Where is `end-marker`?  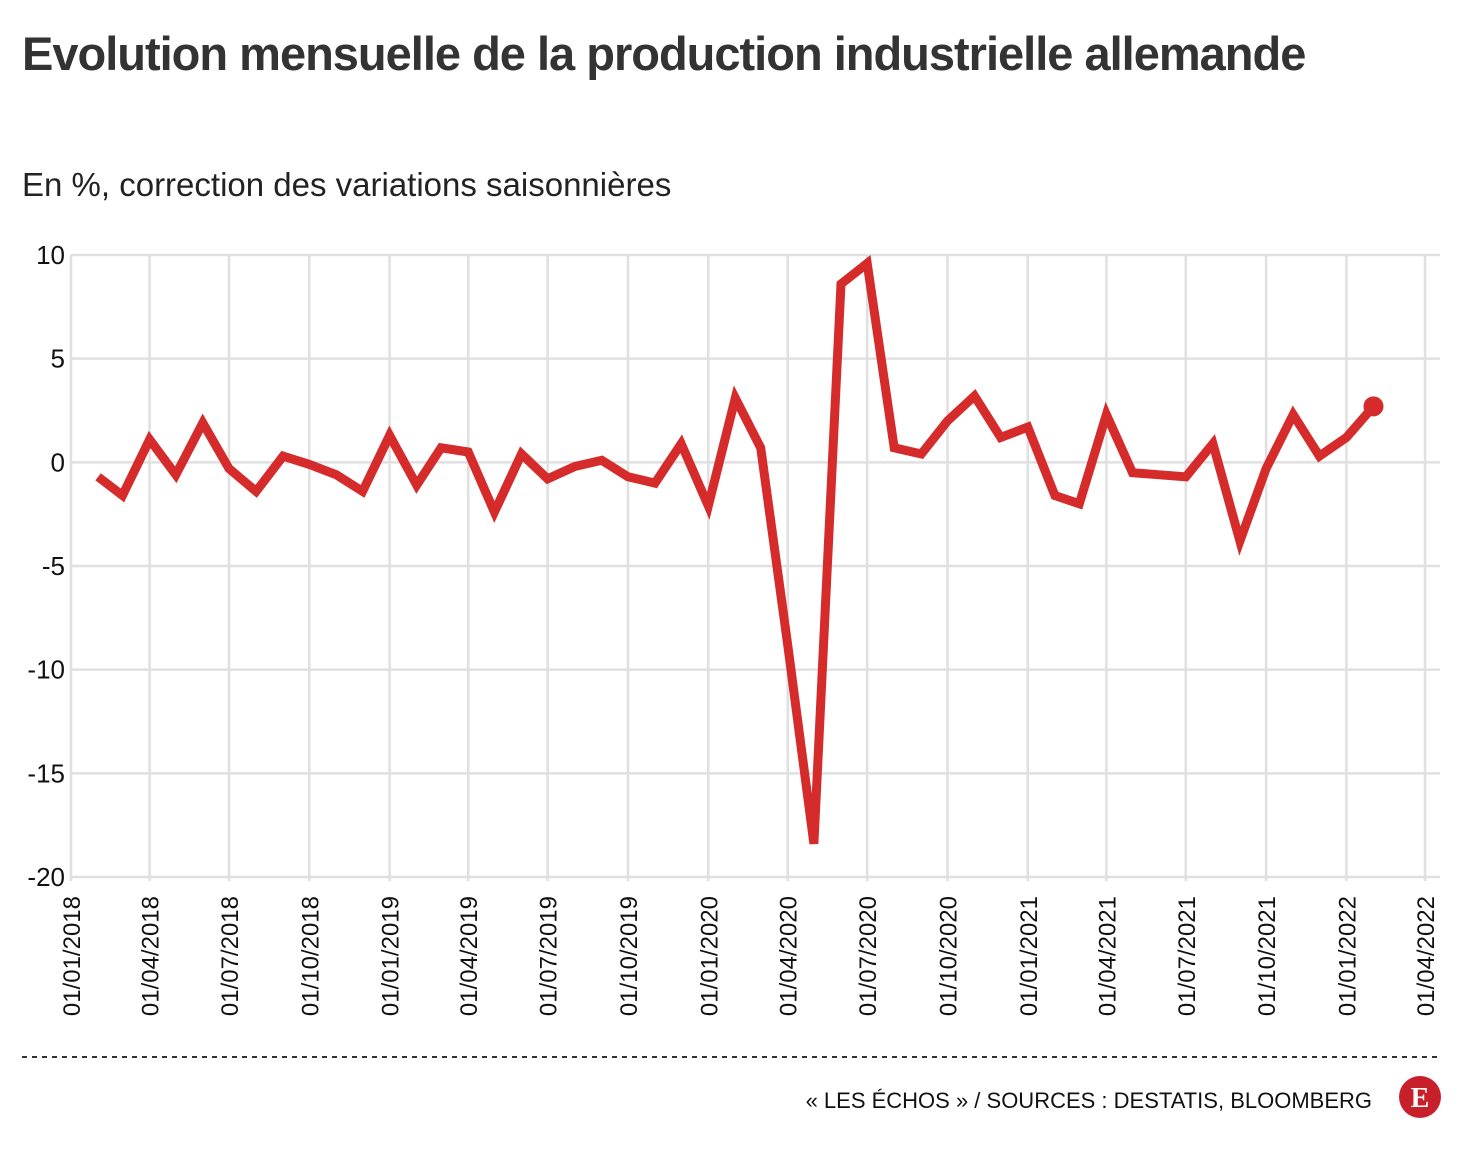 end-marker is located at coordinates (1373, 406).